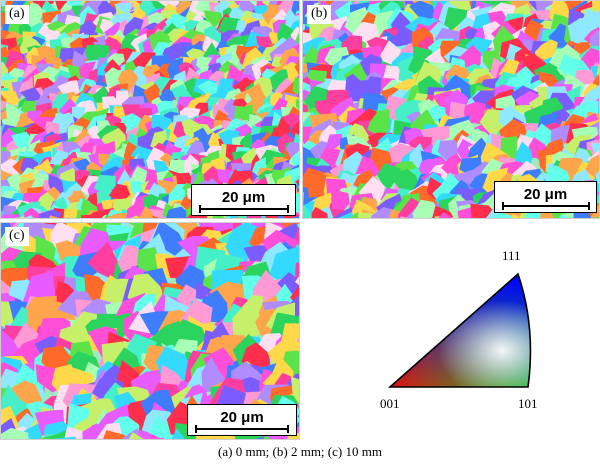 The image size is (600, 473). What do you see at coordinates (319, 14) in the screenshot?
I see `panel-label-b: (b)` at bounding box center [319, 14].